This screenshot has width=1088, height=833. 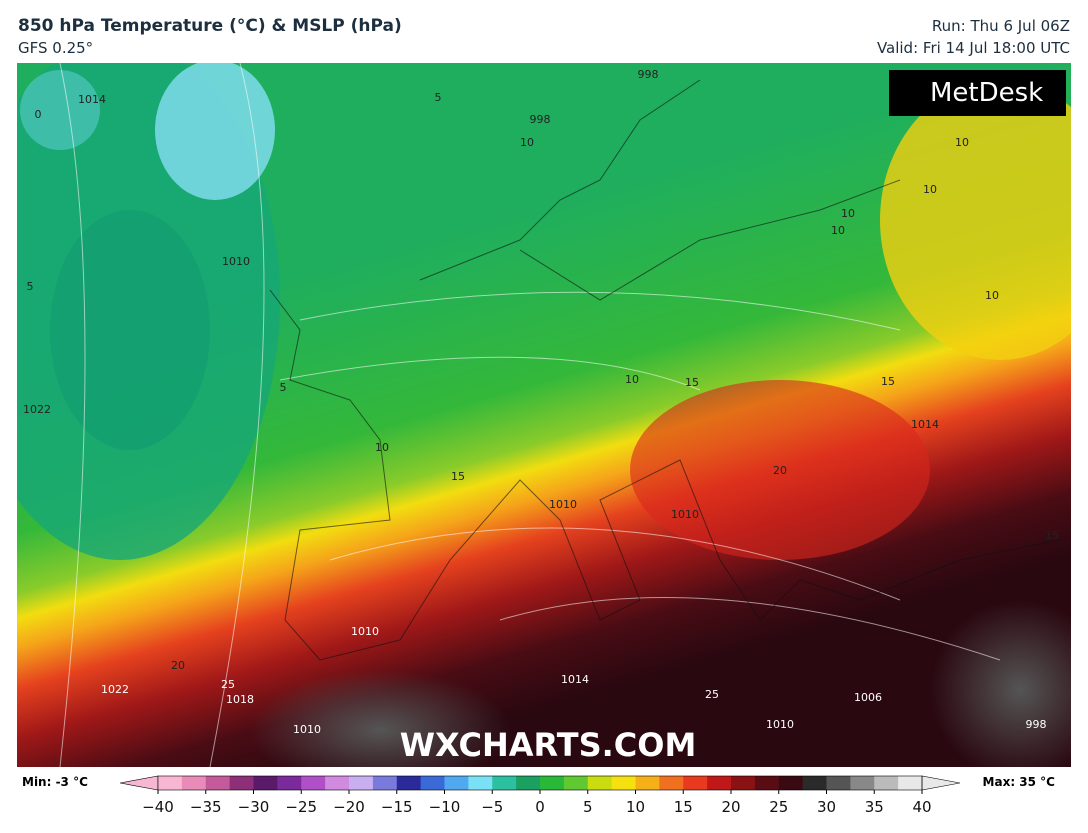 I want to click on watermark: WXCHARTS.COM, so click(x=548, y=745).